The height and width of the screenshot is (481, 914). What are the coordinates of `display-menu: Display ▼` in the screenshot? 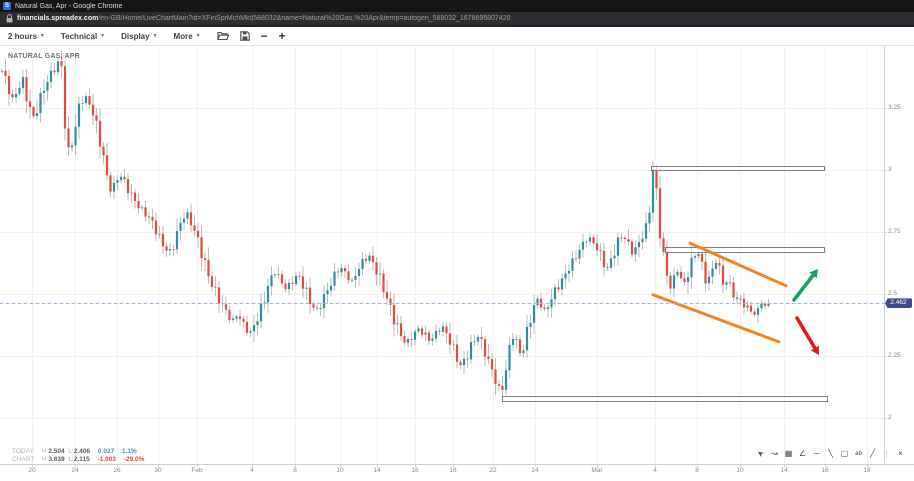 It's located at (139, 36).